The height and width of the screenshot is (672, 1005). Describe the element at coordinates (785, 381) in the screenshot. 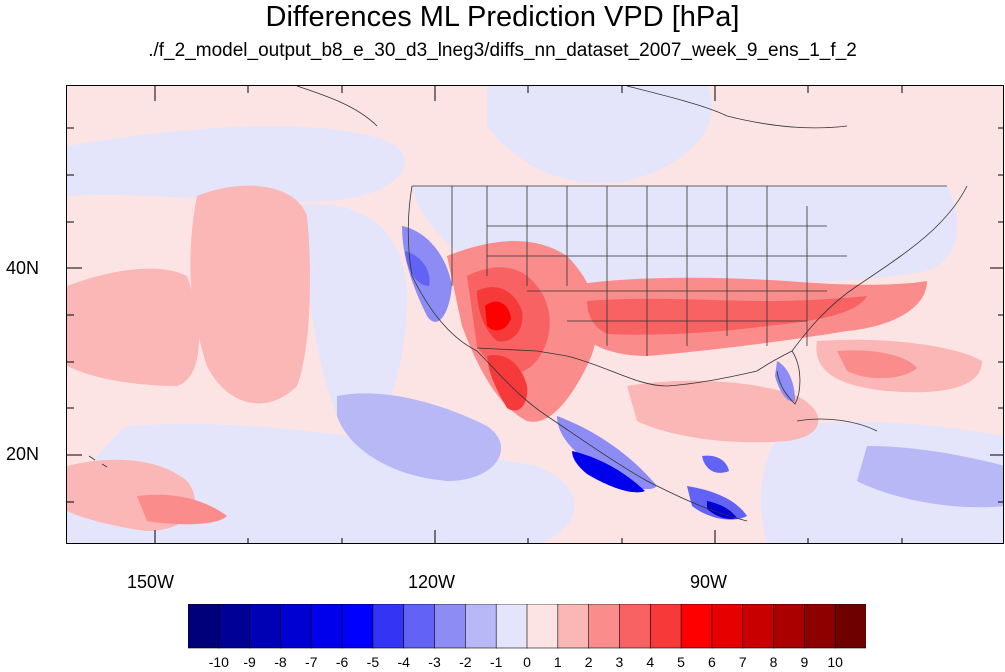

I see `blue-region-florida` at that location.